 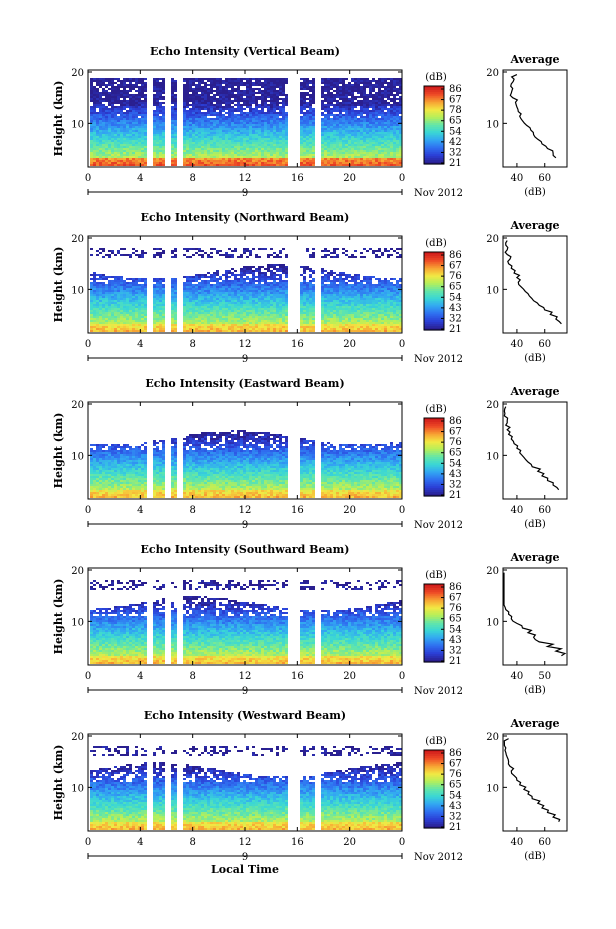 What do you see at coordinates (455, 764) in the screenshot?
I see `colorbar-tick-label: 67` at bounding box center [455, 764].